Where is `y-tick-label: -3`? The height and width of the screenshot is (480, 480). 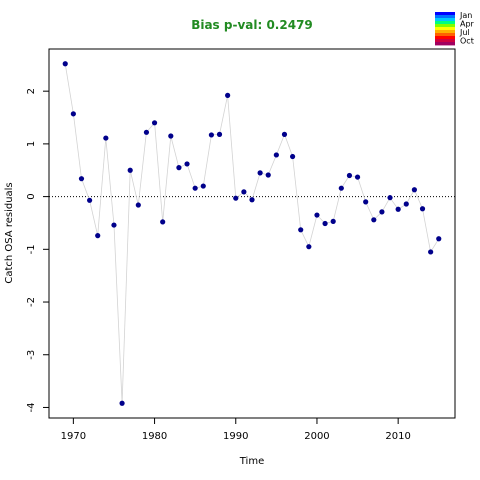 y-tick-label: -3 is located at coordinates (31, 355).